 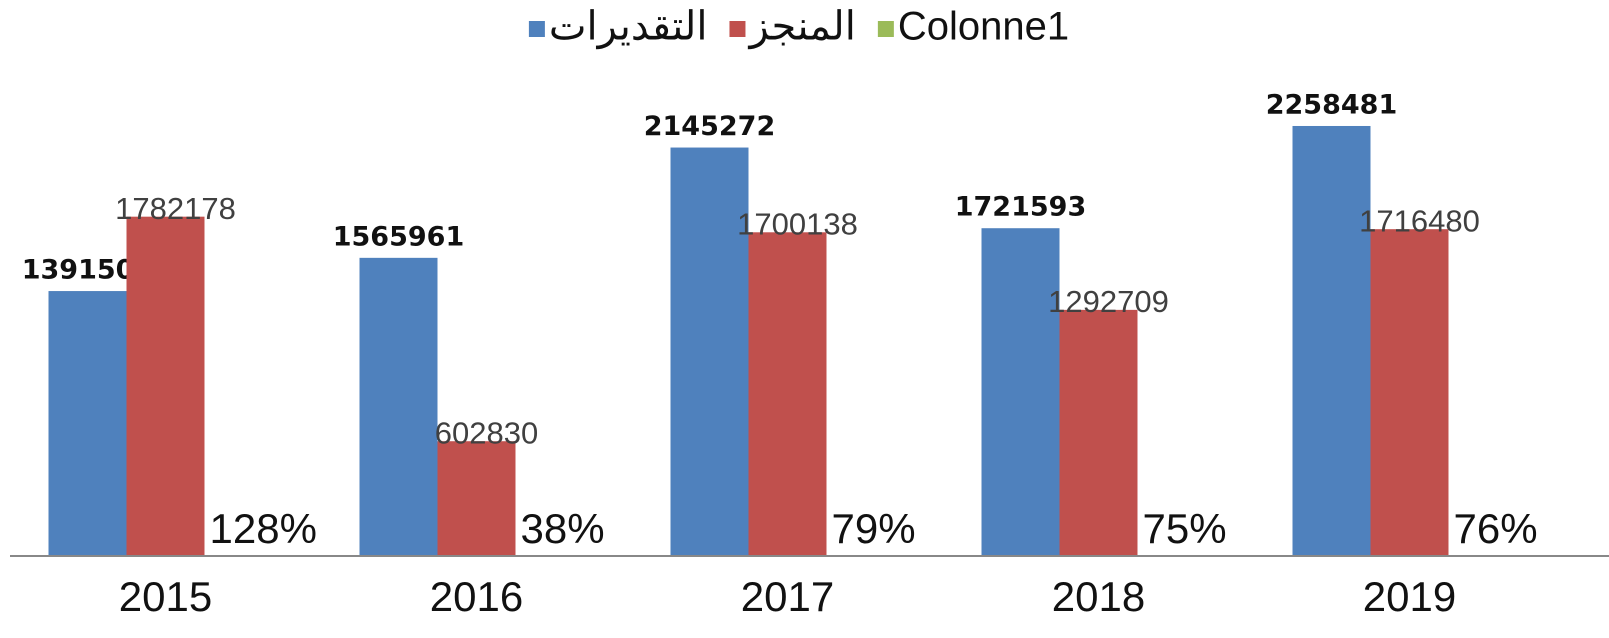 I want to click on data-label: 2145272, so click(x=710, y=126).